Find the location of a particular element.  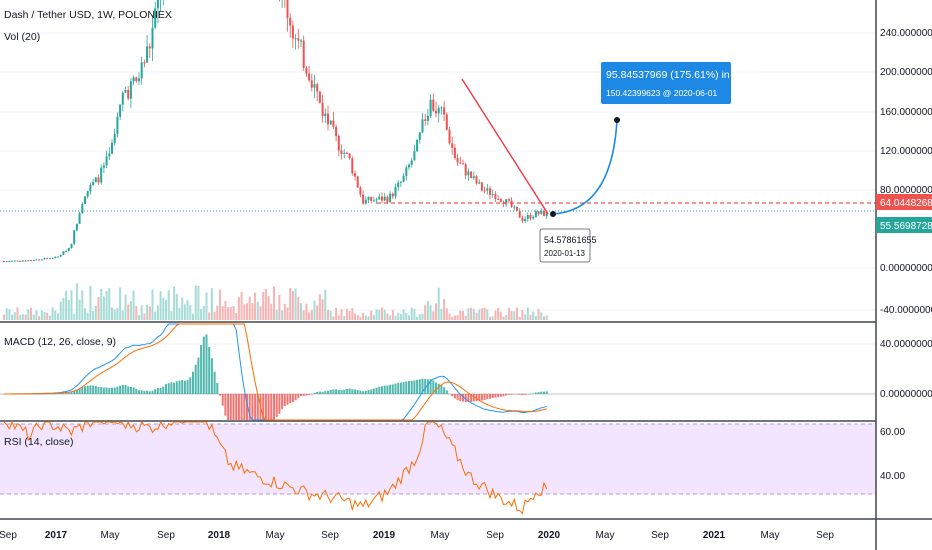

time-tick-label: 2018 is located at coordinates (219, 535).